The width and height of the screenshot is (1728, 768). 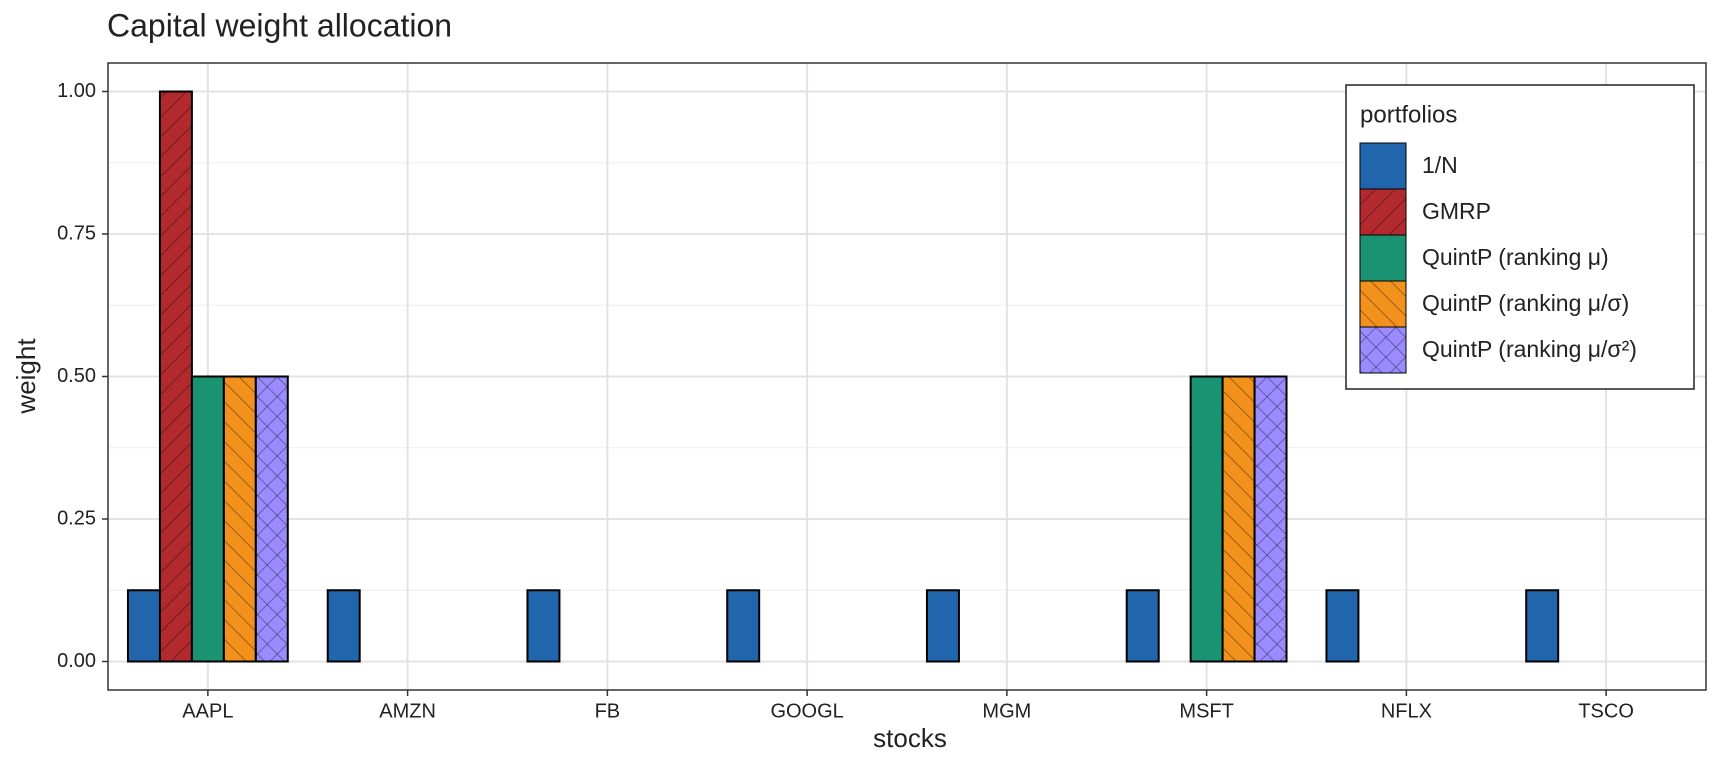 What do you see at coordinates (1440, 165) in the screenshot?
I see `legend-label: 1/N` at bounding box center [1440, 165].